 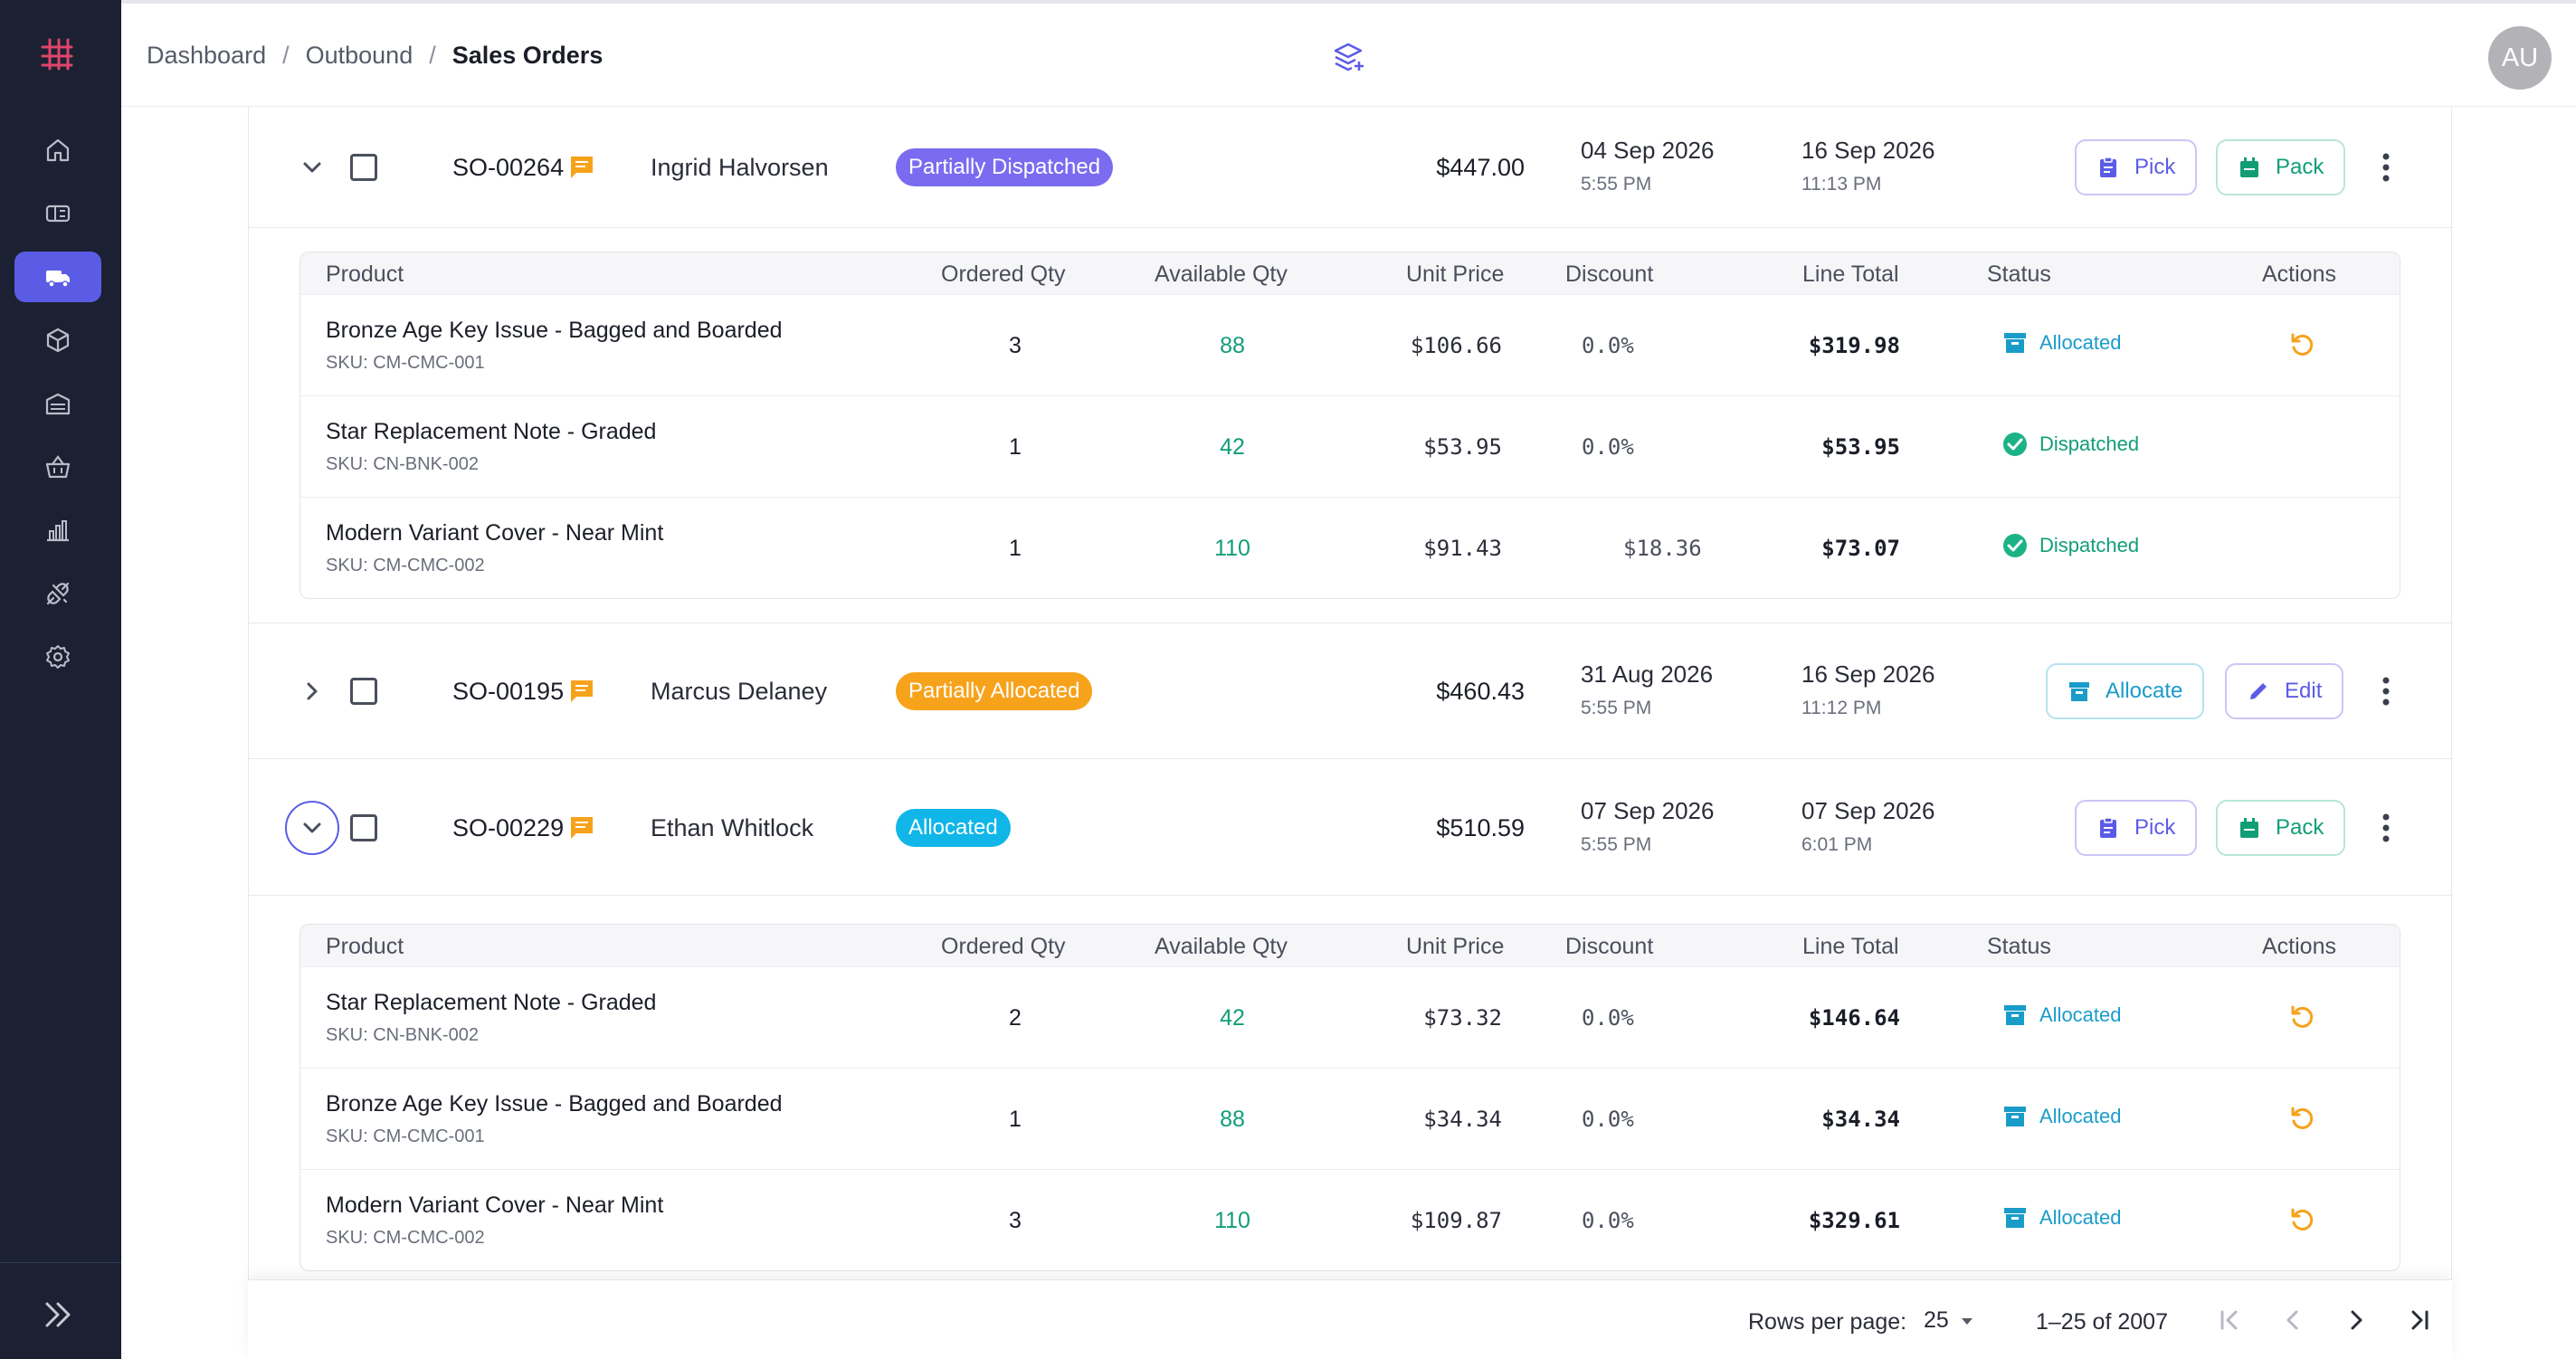 I want to click on order-number: SO-00229, so click(x=508, y=827).